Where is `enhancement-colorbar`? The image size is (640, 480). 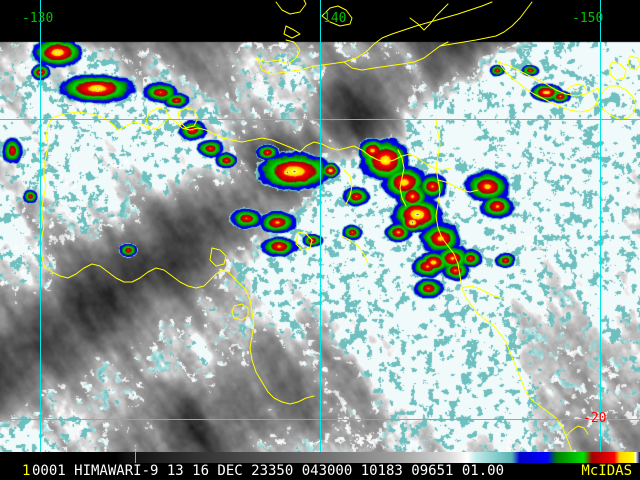 enhancement-colorbar is located at coordinates (320, 457).